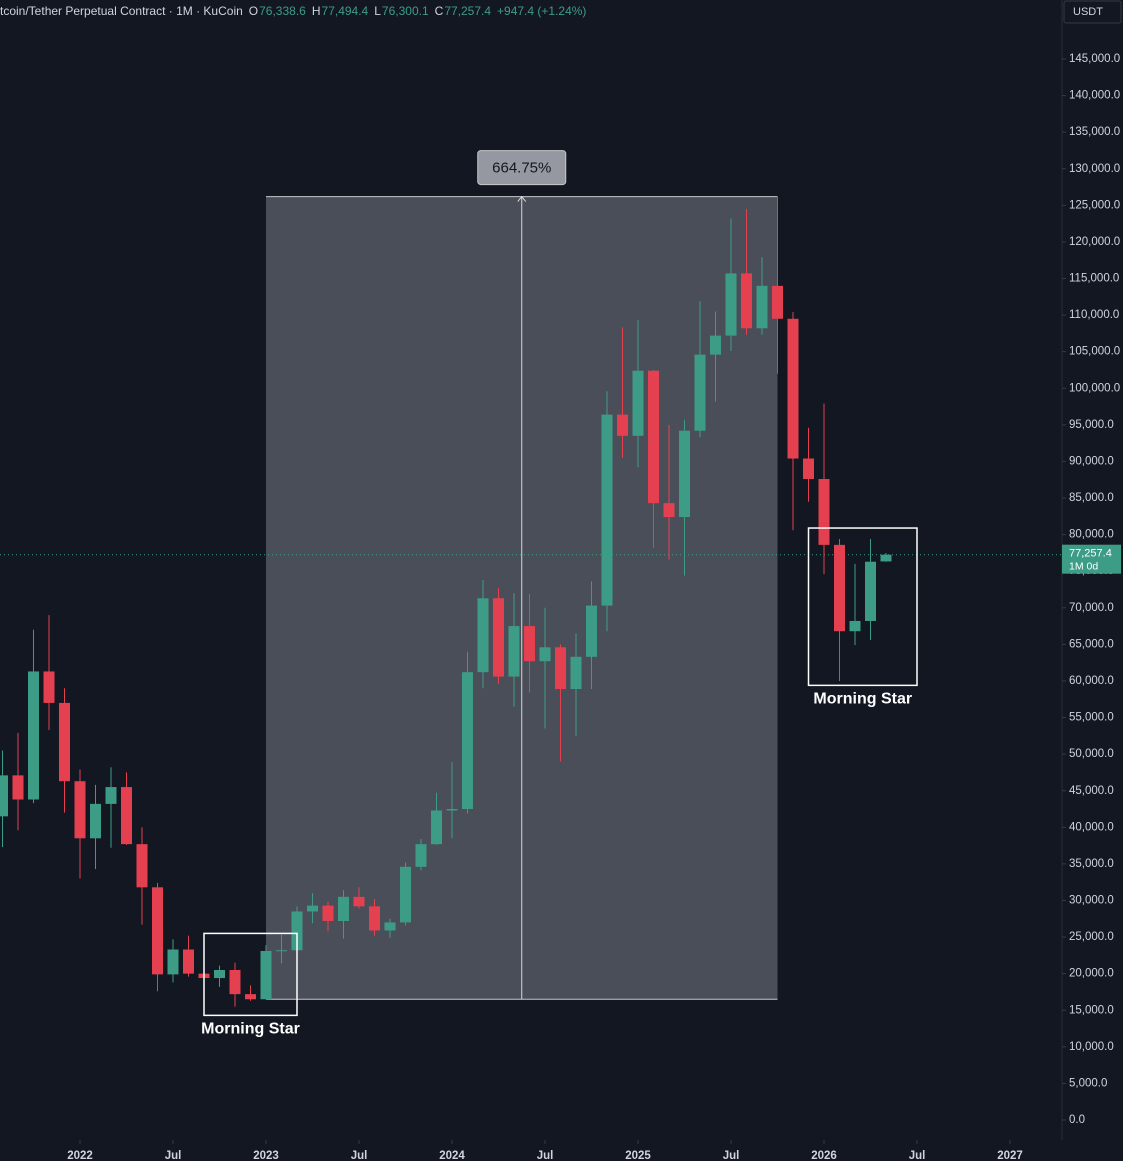 The height and width of the screenshot is (1161, 1123). I want to click on measure-label-box, so click(522, 168).